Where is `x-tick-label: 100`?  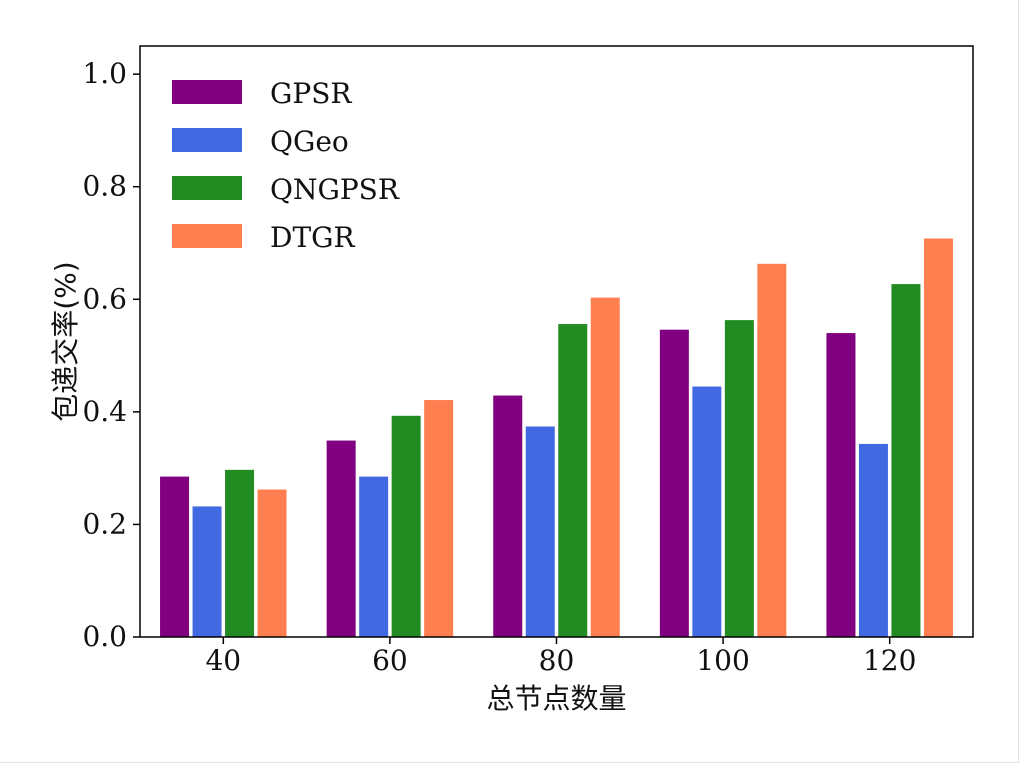 x-tick-label: 100 is located at coordinates (722, 660).